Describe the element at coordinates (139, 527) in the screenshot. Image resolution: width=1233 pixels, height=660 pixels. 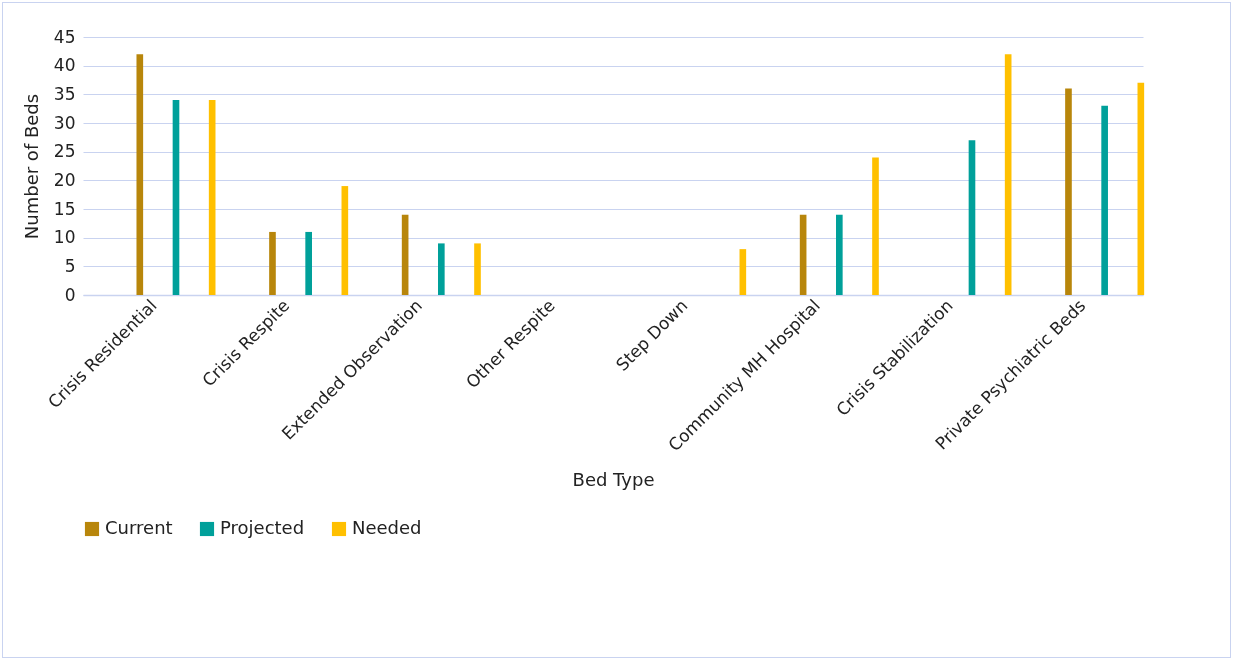
I see `legend-label: Current` at that location.